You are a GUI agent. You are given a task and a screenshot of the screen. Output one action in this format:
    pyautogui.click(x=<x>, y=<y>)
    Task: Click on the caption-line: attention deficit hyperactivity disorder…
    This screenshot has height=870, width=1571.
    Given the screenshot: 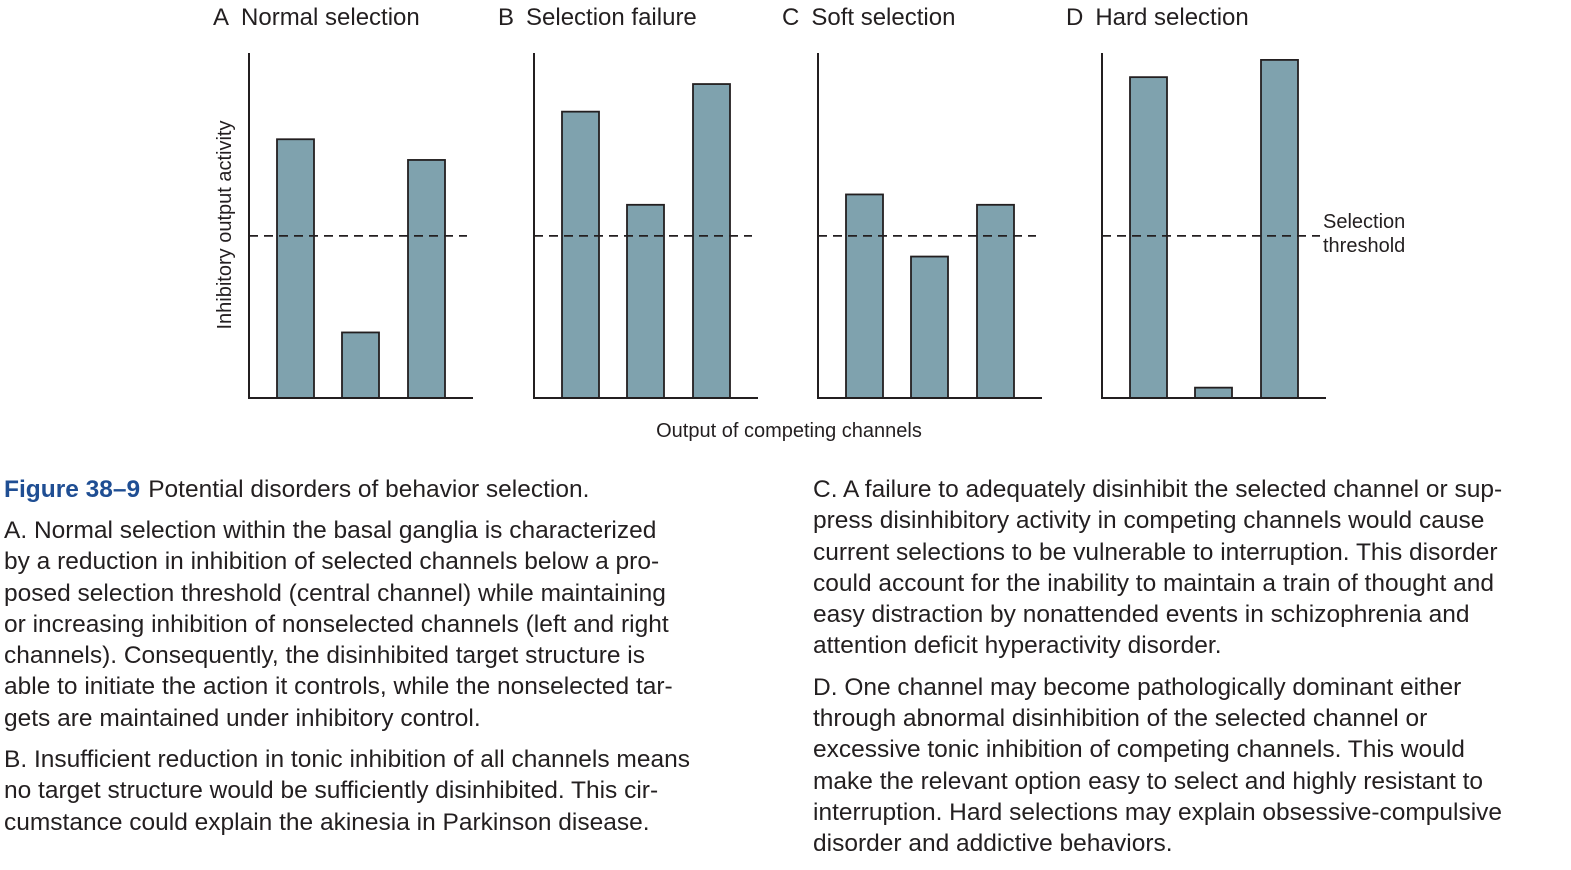 What is the action you would take?
    pyautogui.click(x=1189, y=645)
    